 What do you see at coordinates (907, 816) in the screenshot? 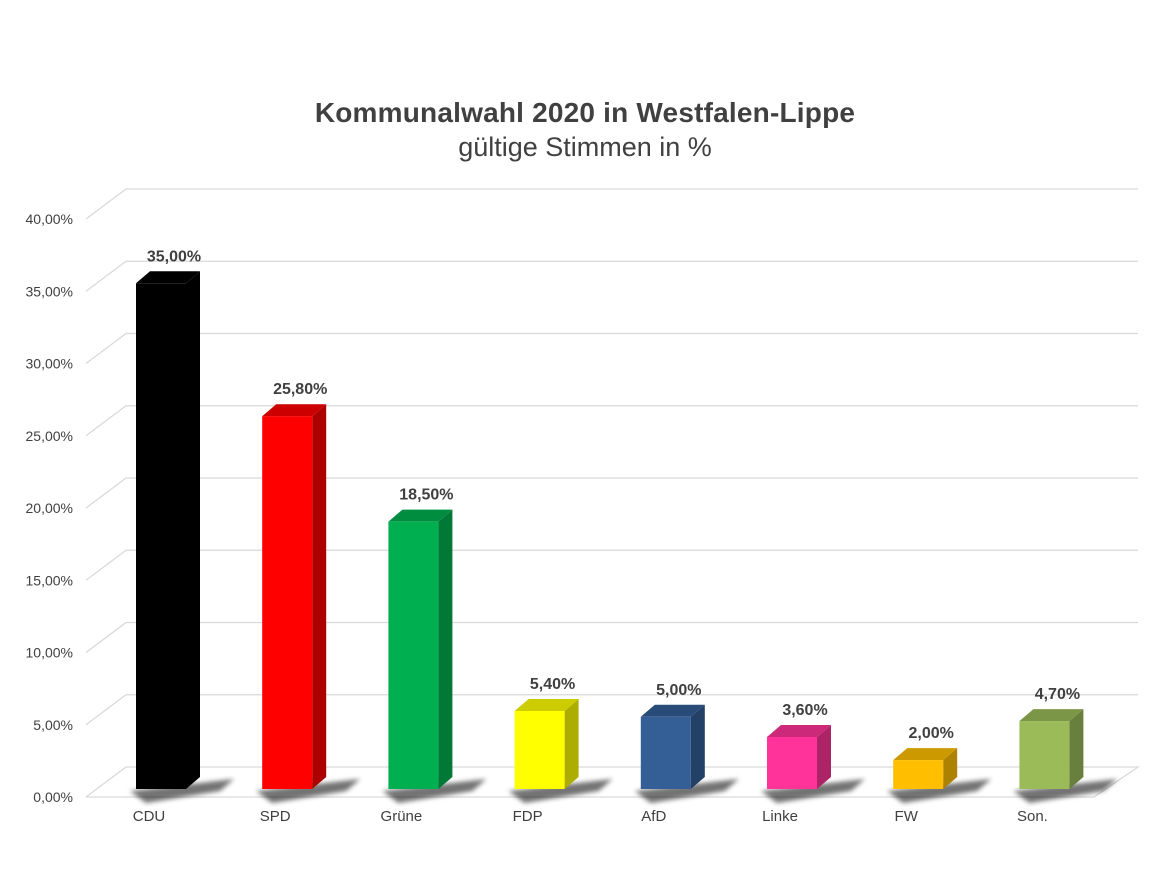
I see `category-label: FW` at bounding box center [907, 816].